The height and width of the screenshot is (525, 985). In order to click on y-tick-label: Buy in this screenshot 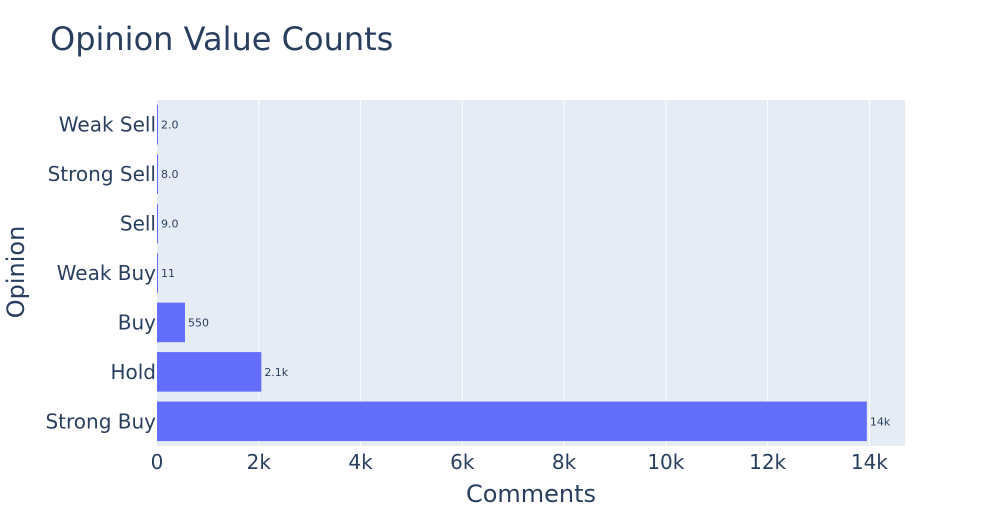, I will do `click(137, 322)`.